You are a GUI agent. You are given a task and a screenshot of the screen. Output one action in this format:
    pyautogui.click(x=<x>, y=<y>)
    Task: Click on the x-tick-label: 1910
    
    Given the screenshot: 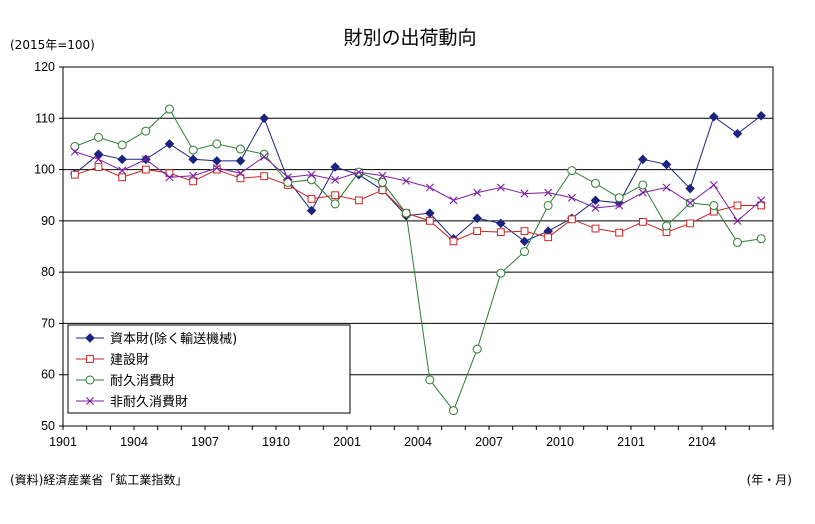 What is the action you would take?
    pyautogui.click(x=276, y=442)
    